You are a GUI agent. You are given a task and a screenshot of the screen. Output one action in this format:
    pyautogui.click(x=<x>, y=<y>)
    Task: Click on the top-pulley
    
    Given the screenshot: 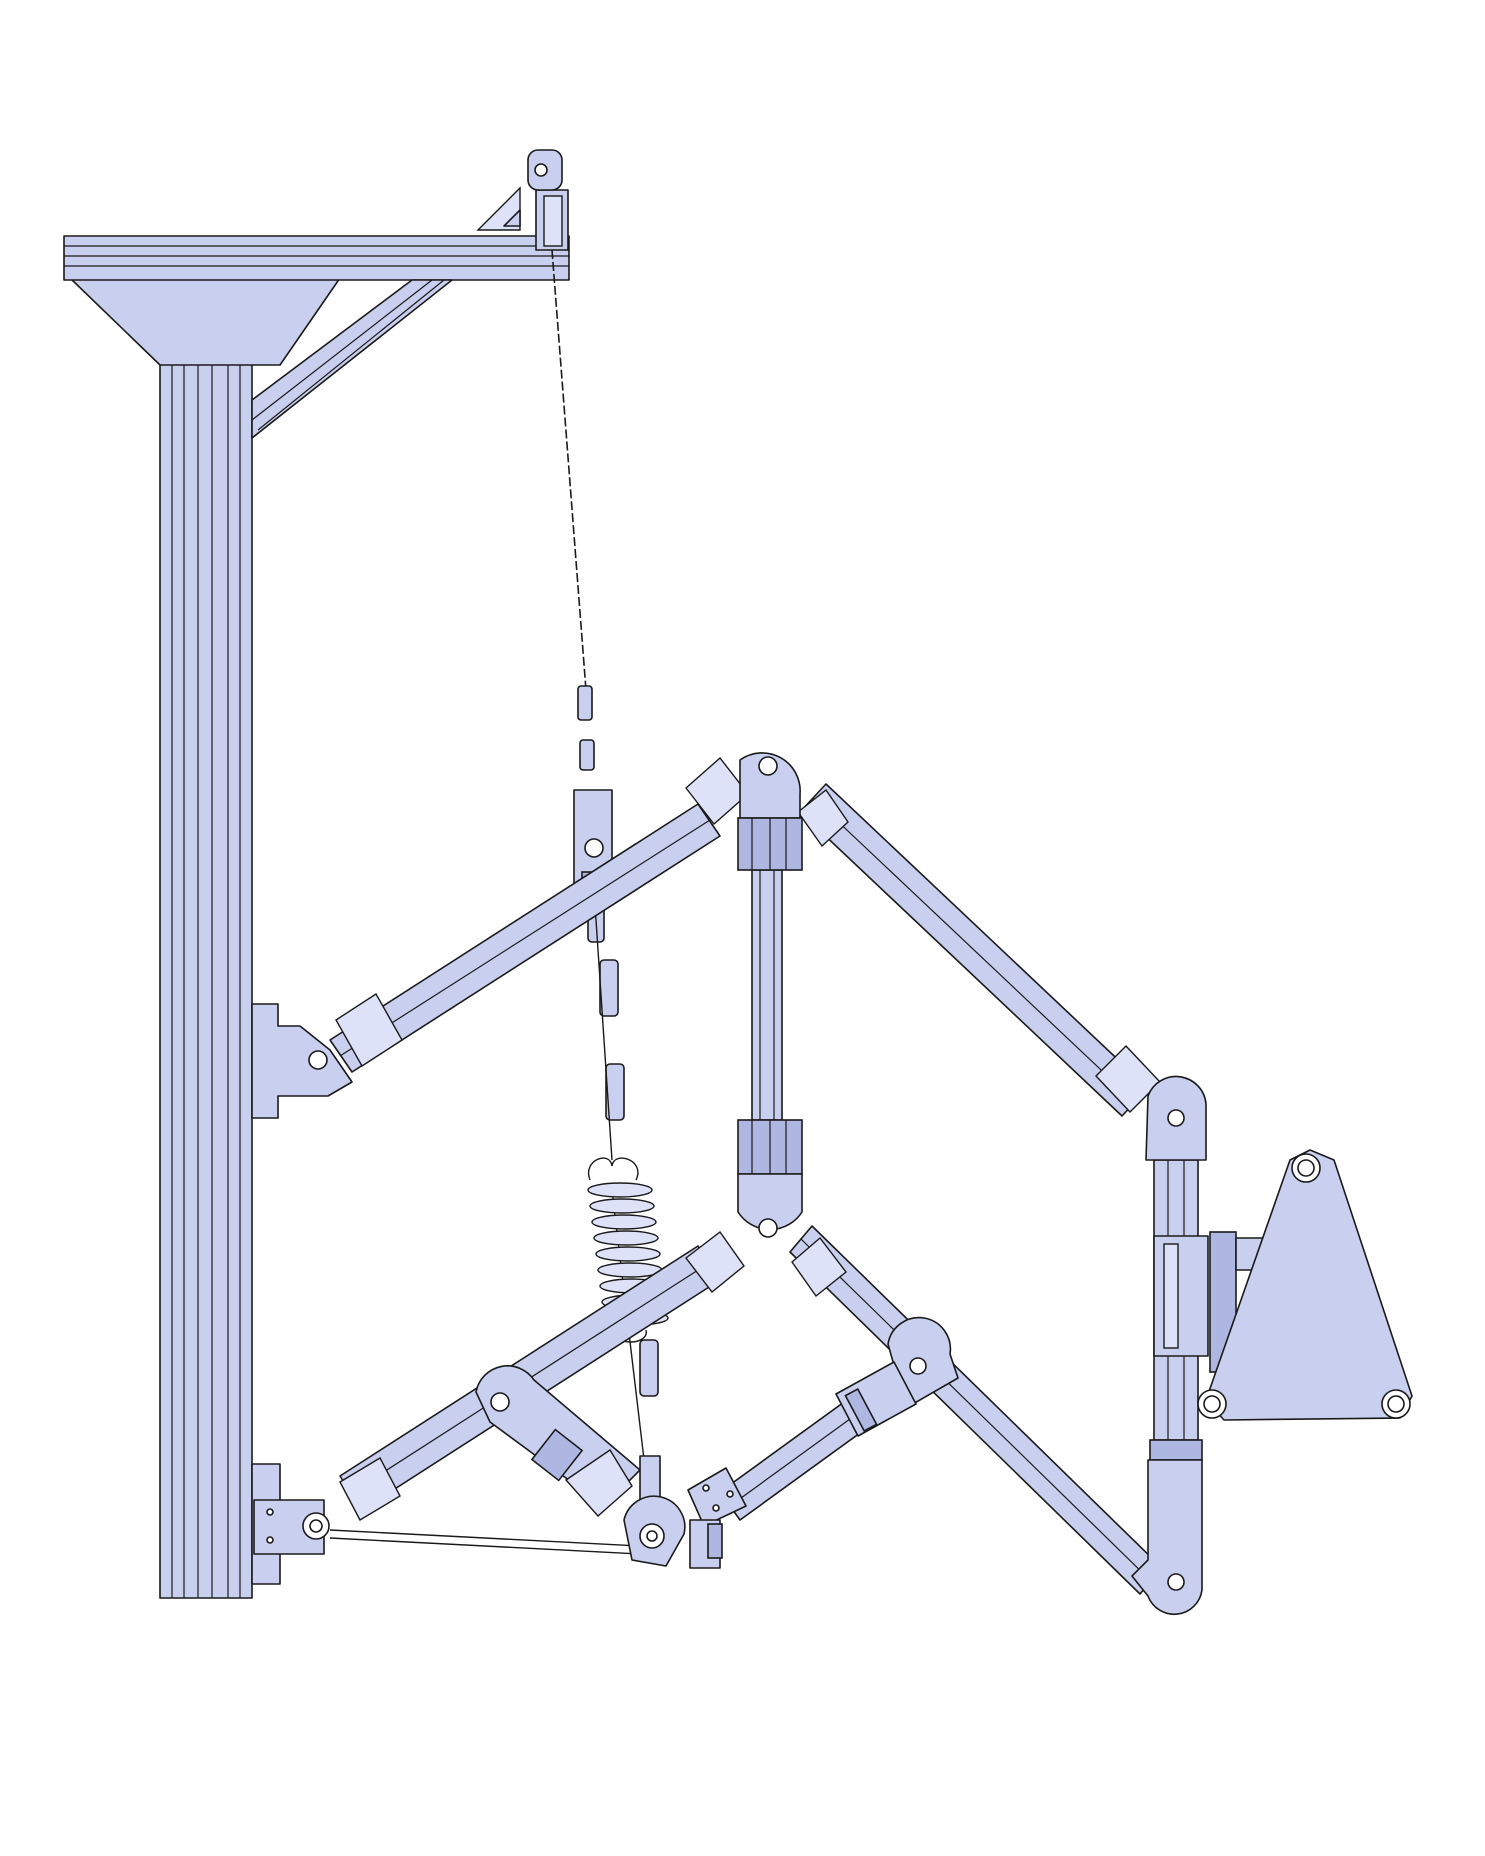 What is the action you would take?
    pyautogui.click(x=522, y=200)
    